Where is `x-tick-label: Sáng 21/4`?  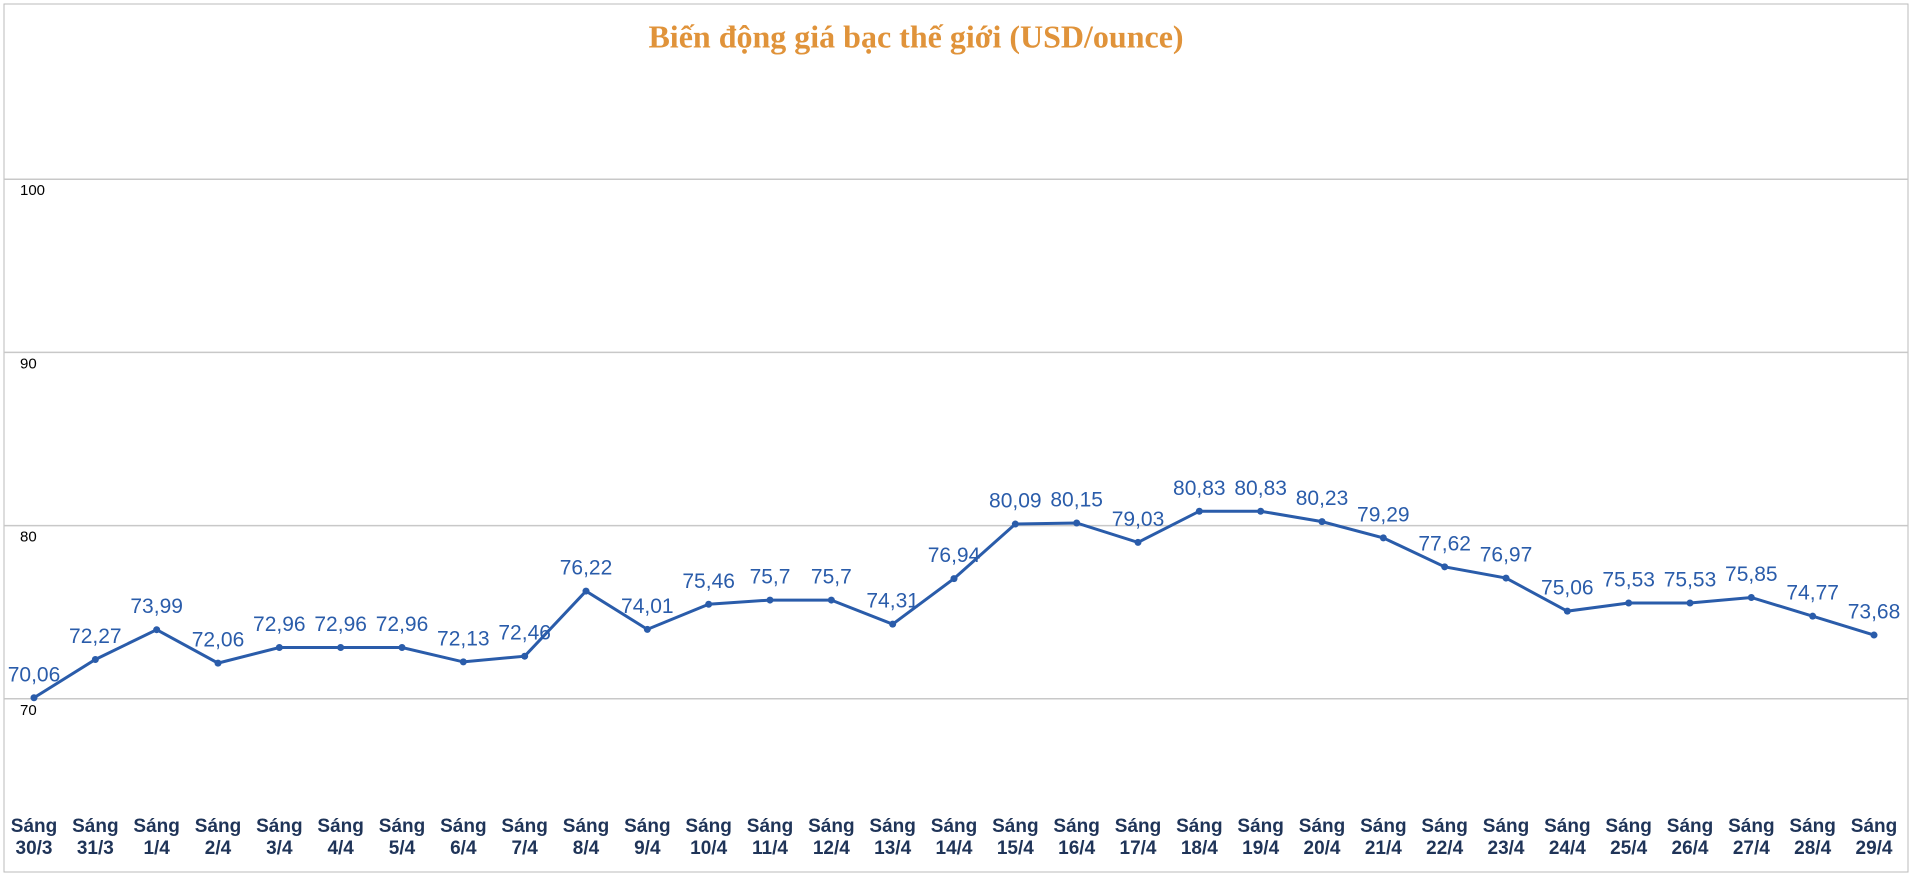 x-tick-label: Sáng 21/4 is located at coordinates (1383, 837).